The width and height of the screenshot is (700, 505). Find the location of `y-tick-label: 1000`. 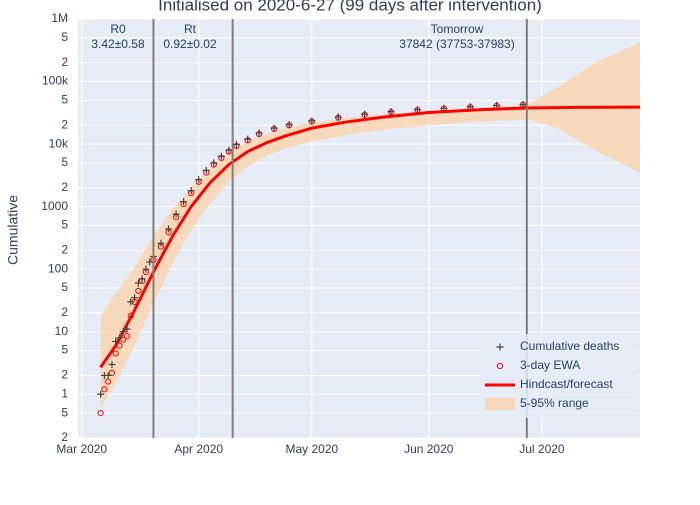

y-tick-label: 1000 is located at coordinates (54, 206).